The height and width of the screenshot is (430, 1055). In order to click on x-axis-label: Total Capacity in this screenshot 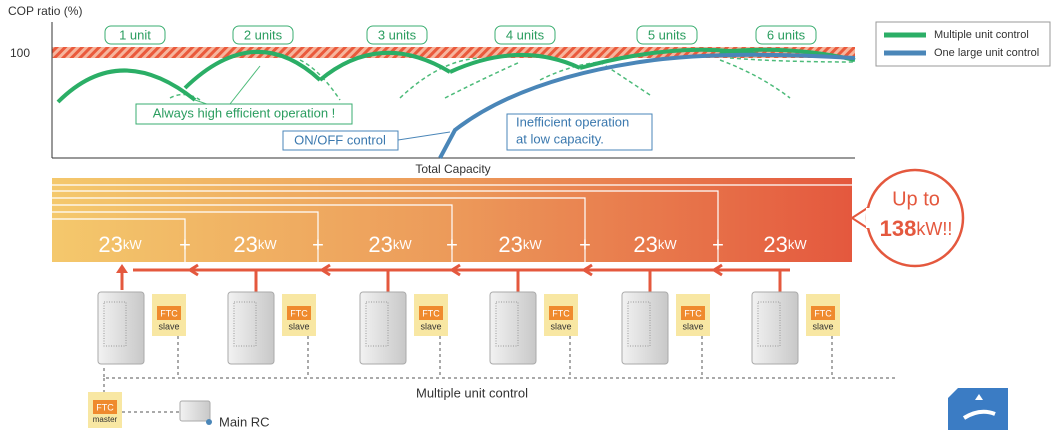, I will do `click(452, 169)`.